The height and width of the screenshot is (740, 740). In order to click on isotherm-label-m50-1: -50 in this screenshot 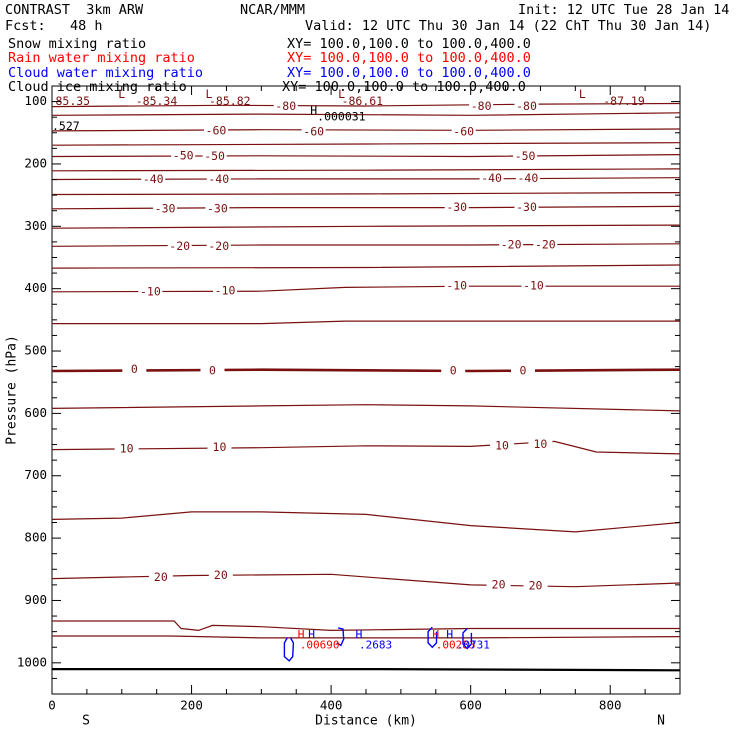, I will do `click(214, 156)`.